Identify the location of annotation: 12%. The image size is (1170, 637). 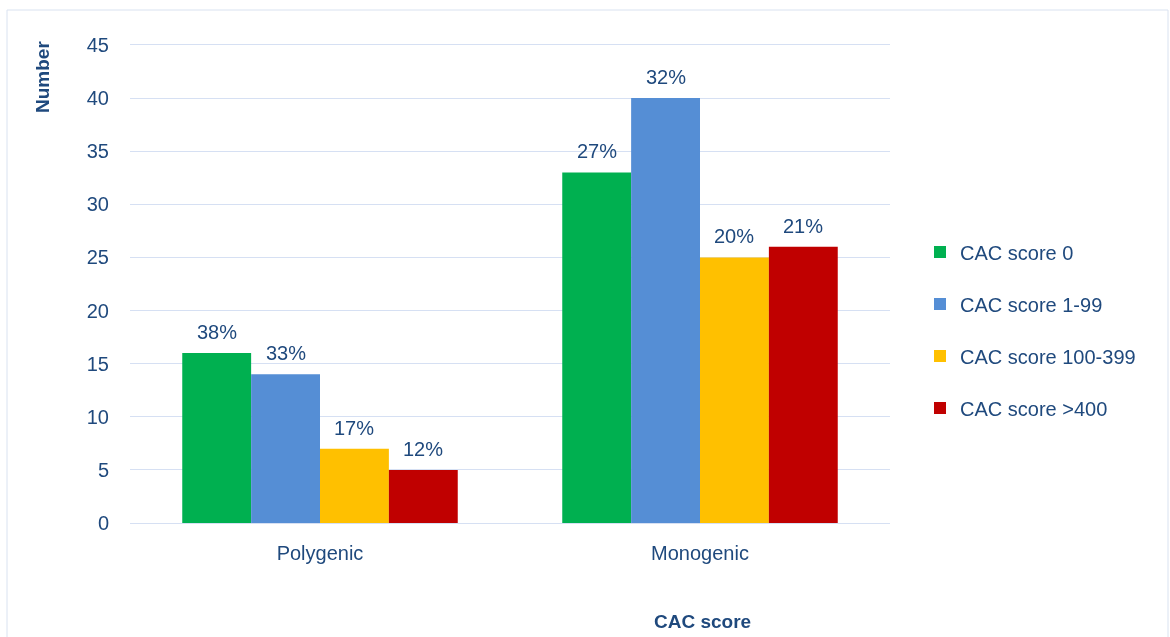
(423, 449).